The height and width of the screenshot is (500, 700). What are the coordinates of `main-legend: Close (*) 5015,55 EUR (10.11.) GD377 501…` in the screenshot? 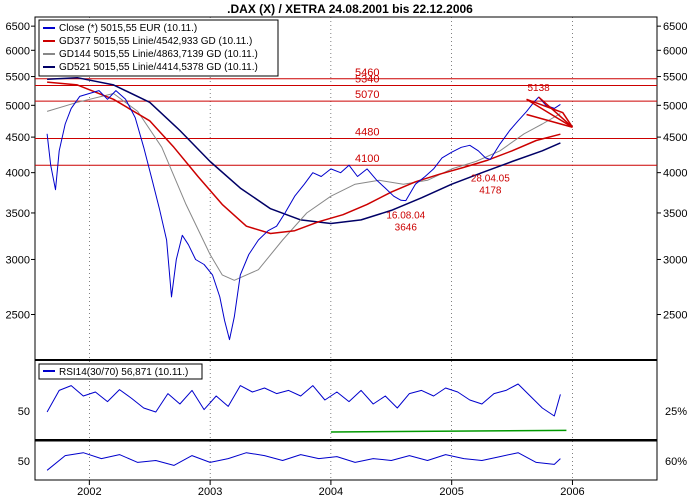 It's located at (158, 48).